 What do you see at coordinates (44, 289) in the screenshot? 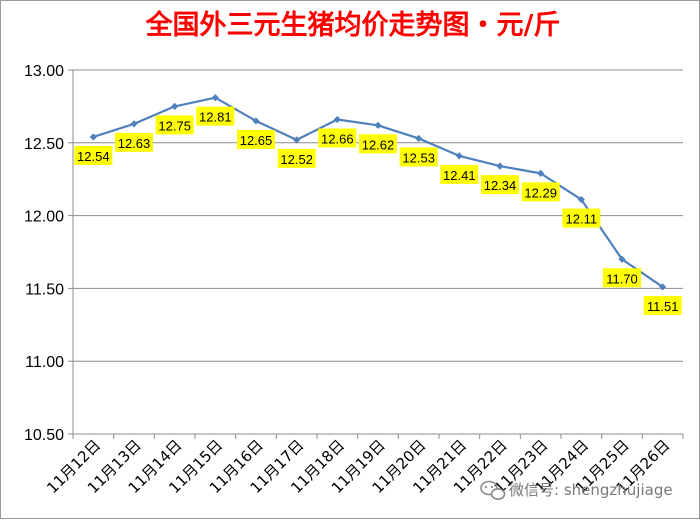
I see `y-tick-label: 11.50` at bounding box center [44, 289].